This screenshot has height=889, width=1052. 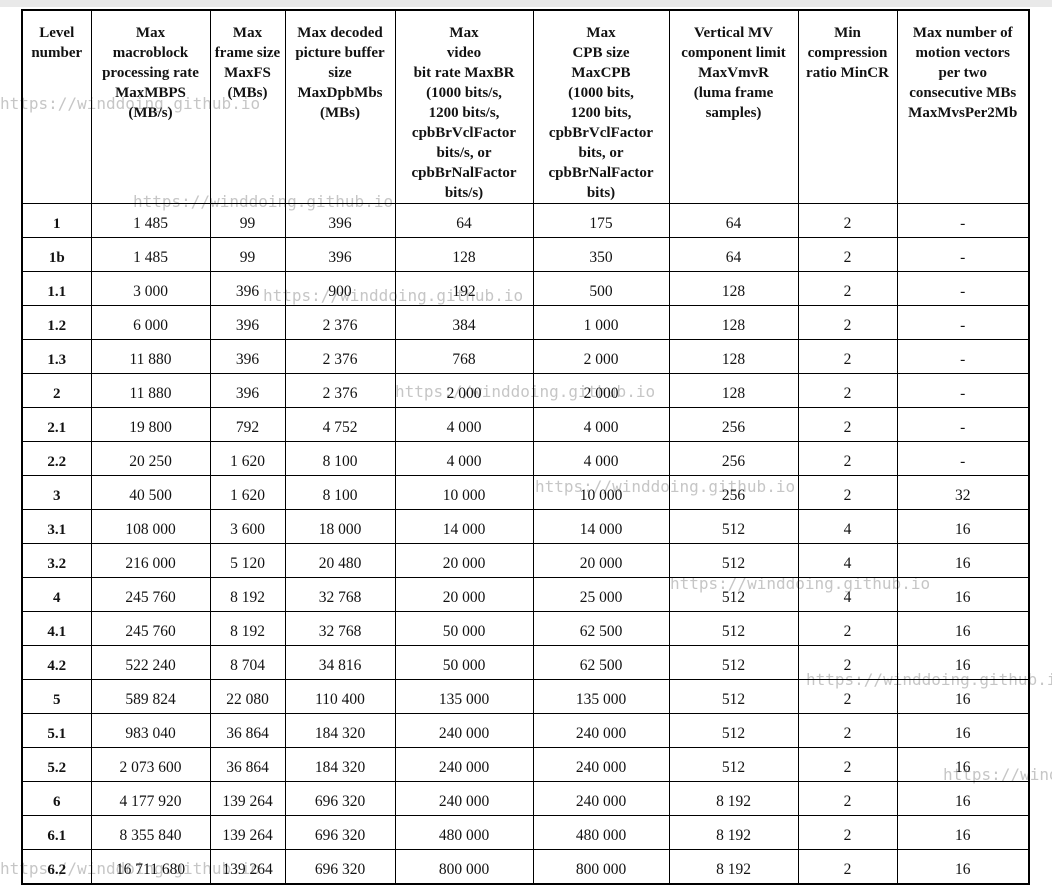 What do you see at coordinates (340, 526) in the screenshot?
I see `value-cell-max-dpb-mbs: 18 000` at bounding box center [340, 526].